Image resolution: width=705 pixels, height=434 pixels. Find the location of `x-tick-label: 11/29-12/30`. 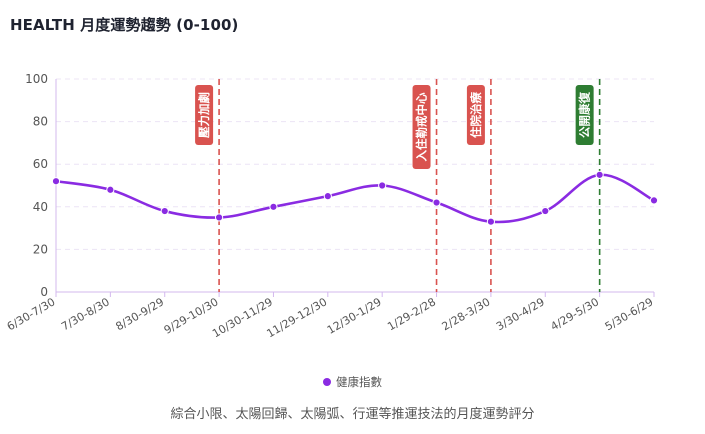

x-tick-label: 11/29-12/30 is located at coordinates (296, 317).